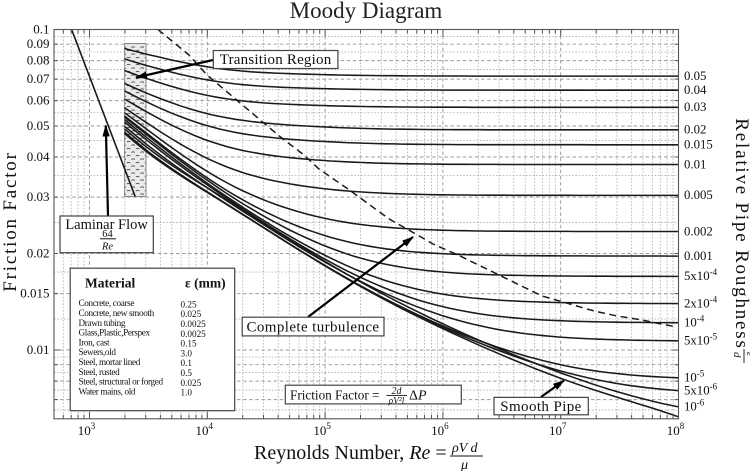 The height and width of the screenshot is (476, 750). I want to click on svg-text: 0.5, so click(187, 373).